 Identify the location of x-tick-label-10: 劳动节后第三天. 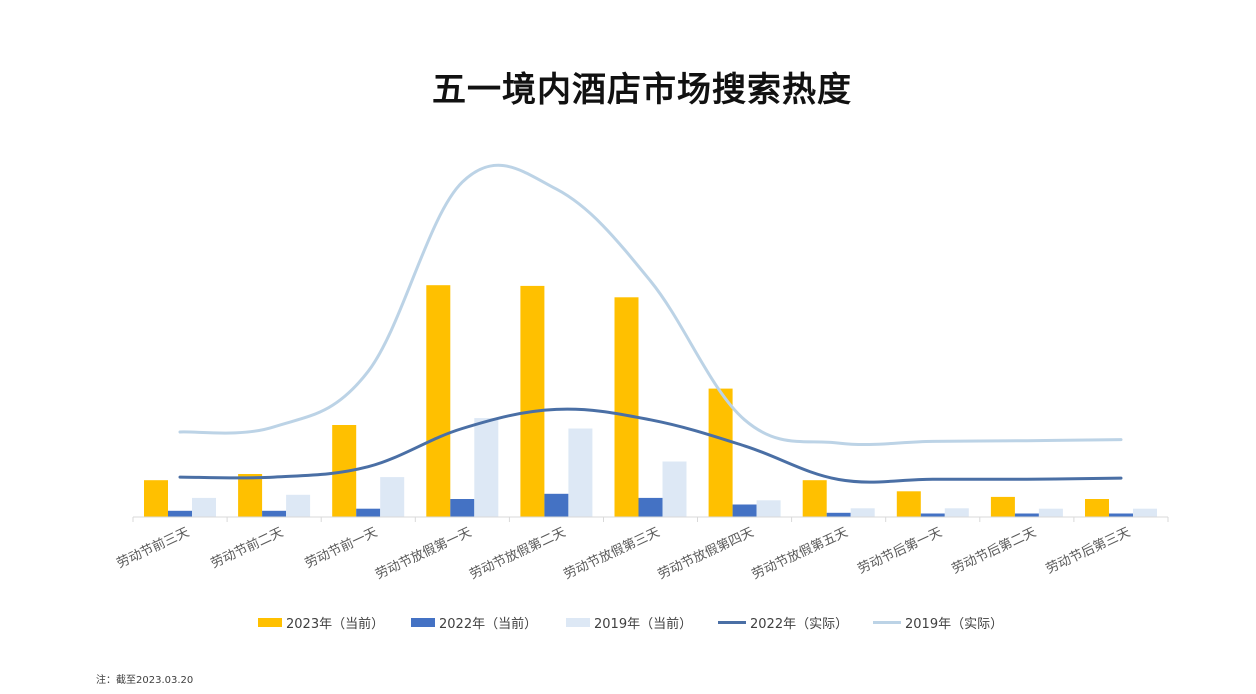
(1087, 550).